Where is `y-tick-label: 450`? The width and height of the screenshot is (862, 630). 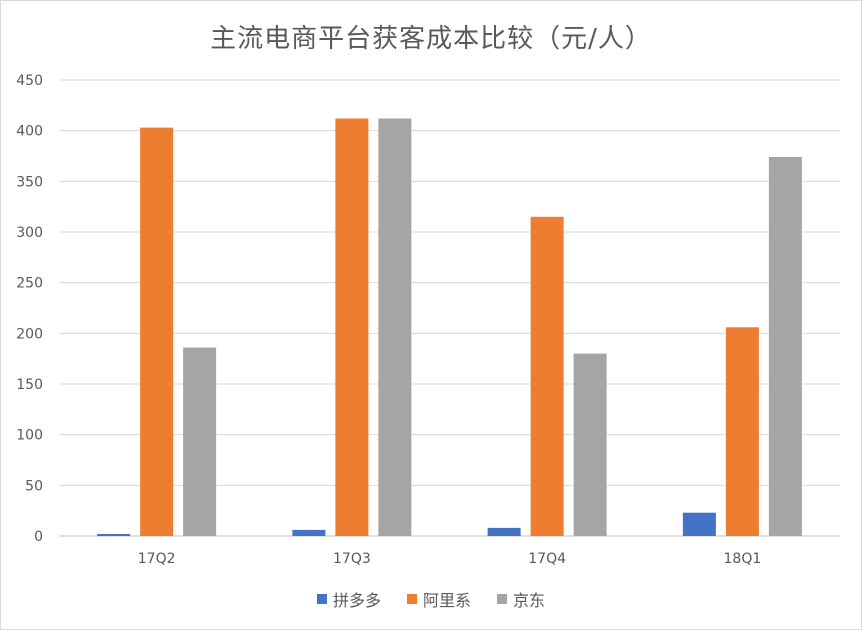
y-tick-label: 450 is located at coordinates (29, 81).